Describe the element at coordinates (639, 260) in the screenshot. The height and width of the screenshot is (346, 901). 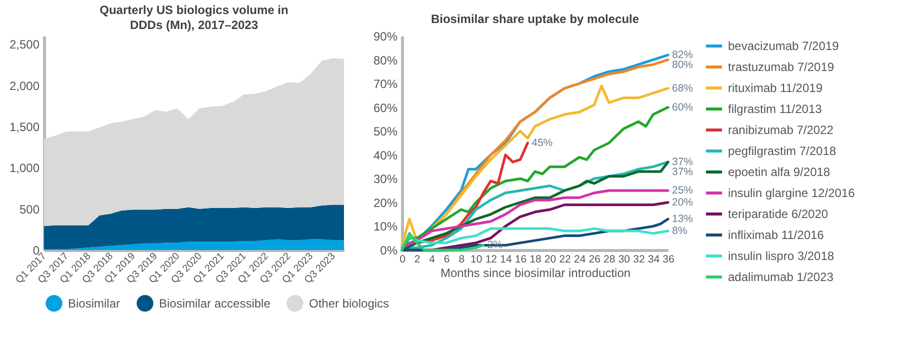
I see `x-tick-label: 32` at that location.